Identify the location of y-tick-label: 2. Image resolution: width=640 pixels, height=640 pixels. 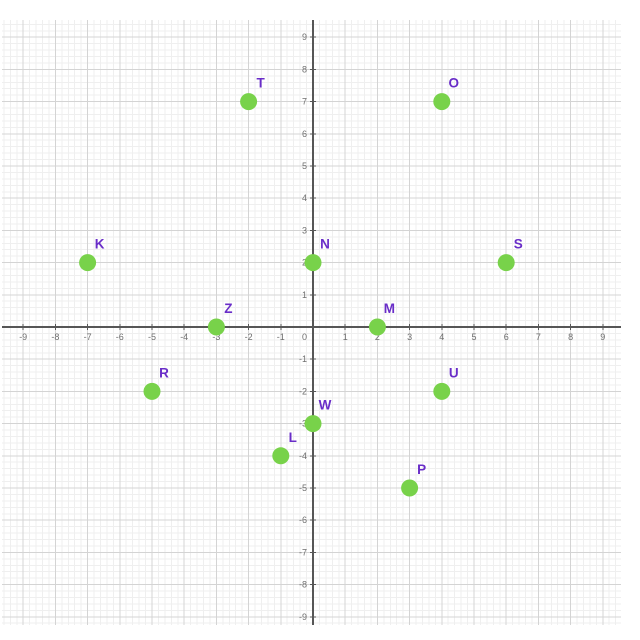
(304, 263).